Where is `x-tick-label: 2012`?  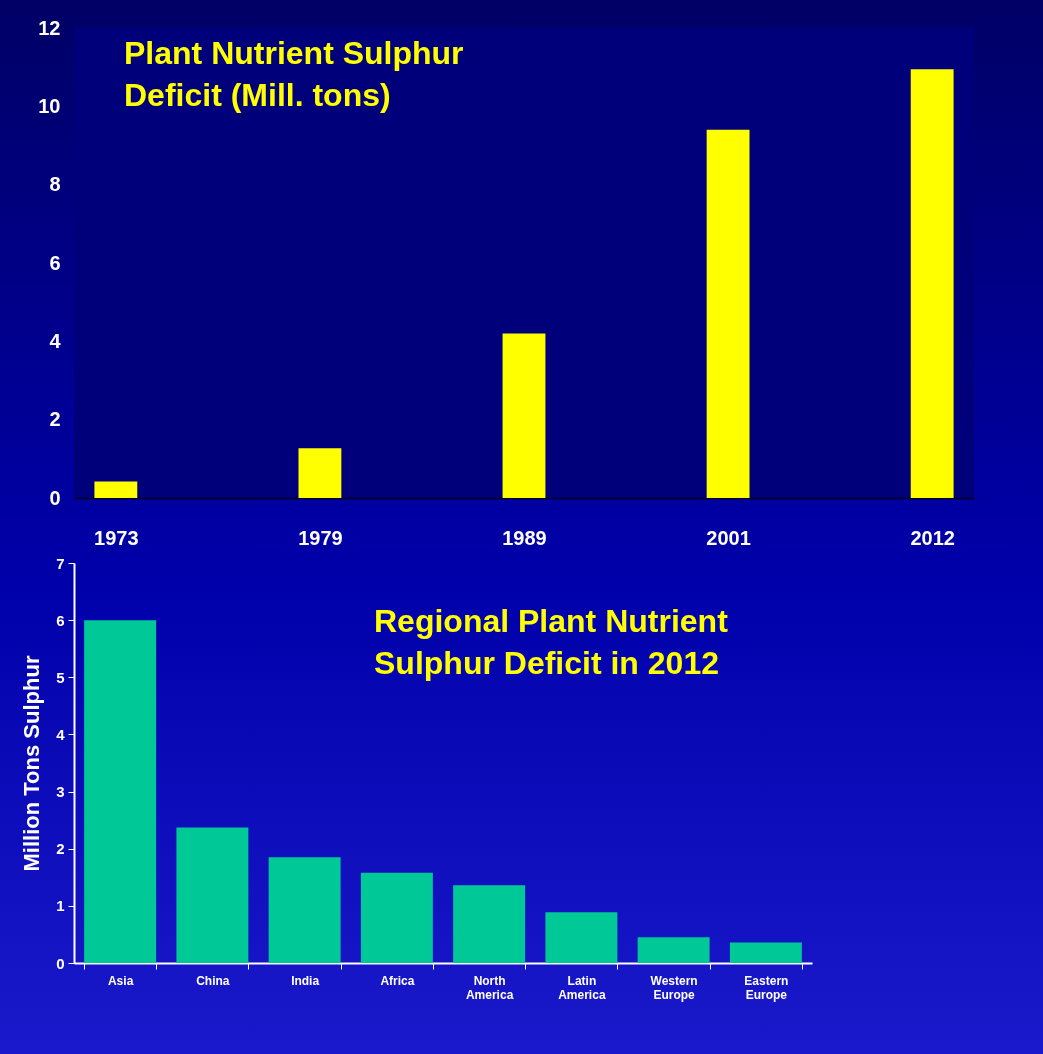
x-tick-label: 2012 is located at coordinates (932, 537).